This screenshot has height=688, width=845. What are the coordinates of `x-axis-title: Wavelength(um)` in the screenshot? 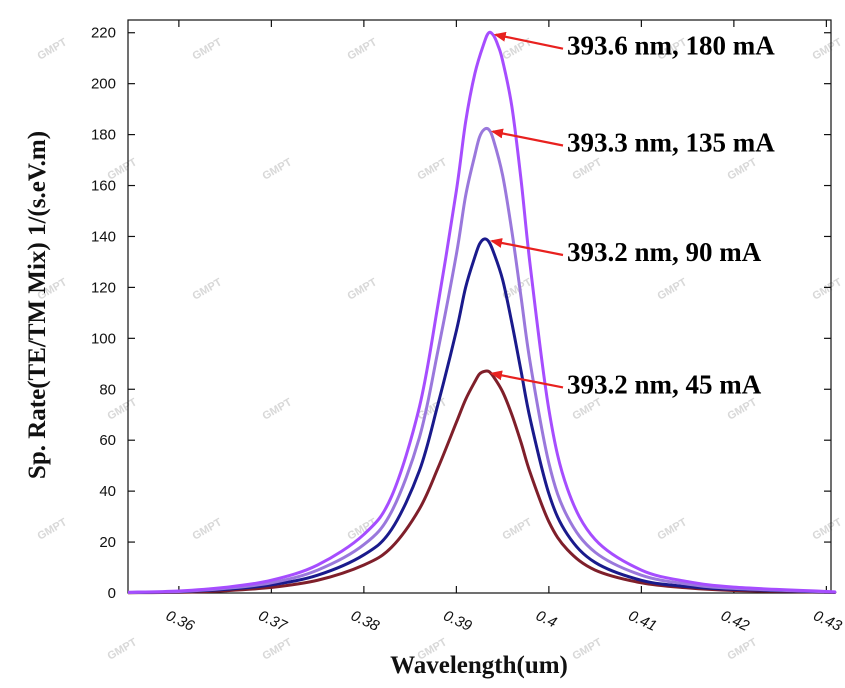 It's located at (479, 665).